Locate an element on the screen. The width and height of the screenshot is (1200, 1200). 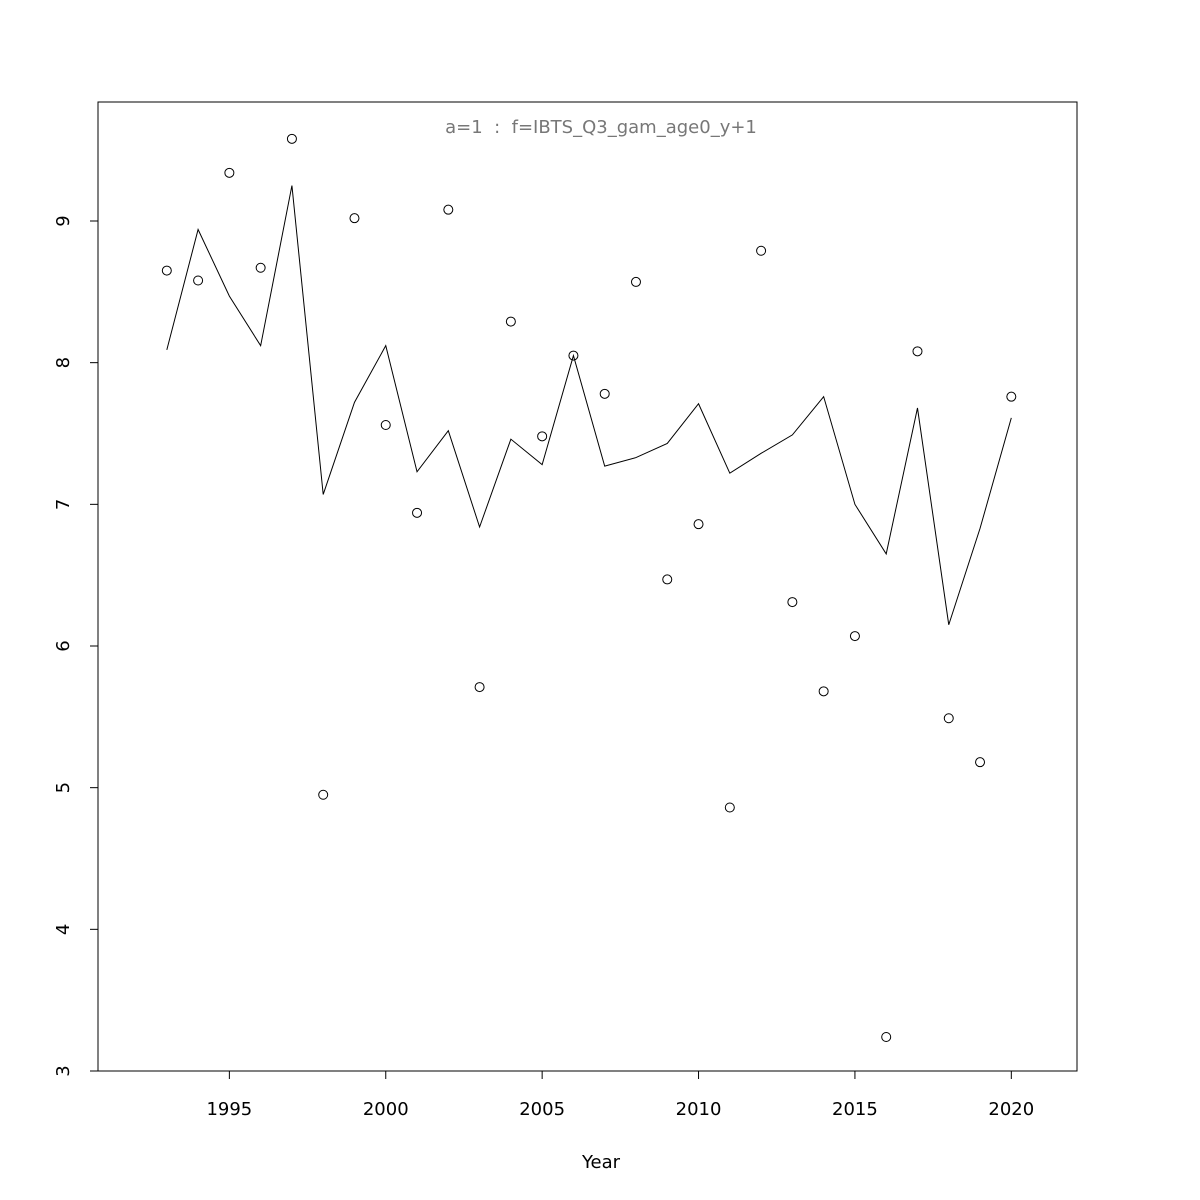
y-tick-label: 7 is located at coordinates (63, 504).